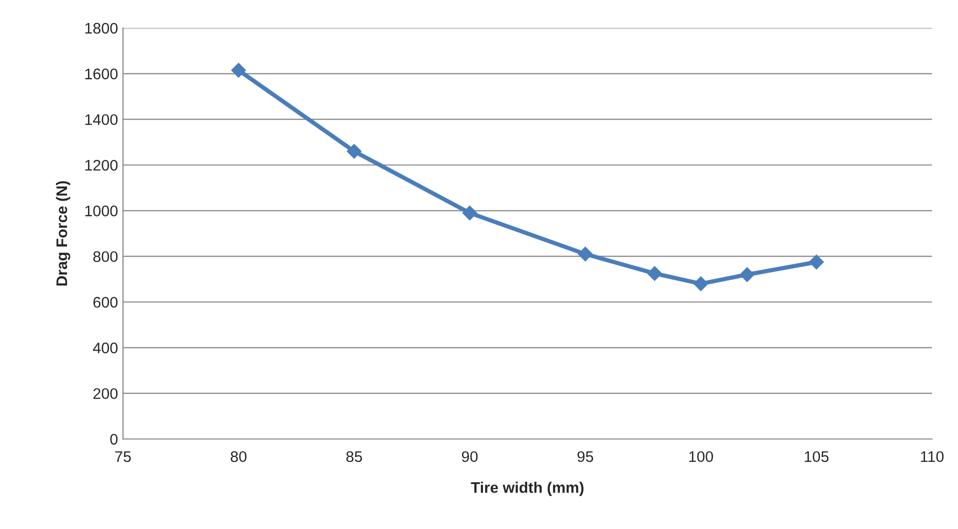 The width and height of the screenshot is (958, 529). What do you see at coordinates (238, 456) in the screenshot?
I see `x-tick-label: 80` at bounding box center [238, 456].